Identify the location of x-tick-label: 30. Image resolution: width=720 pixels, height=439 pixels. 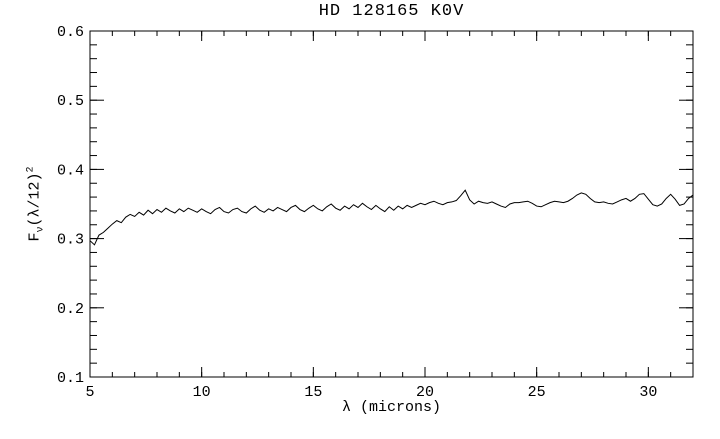
(648, 392).